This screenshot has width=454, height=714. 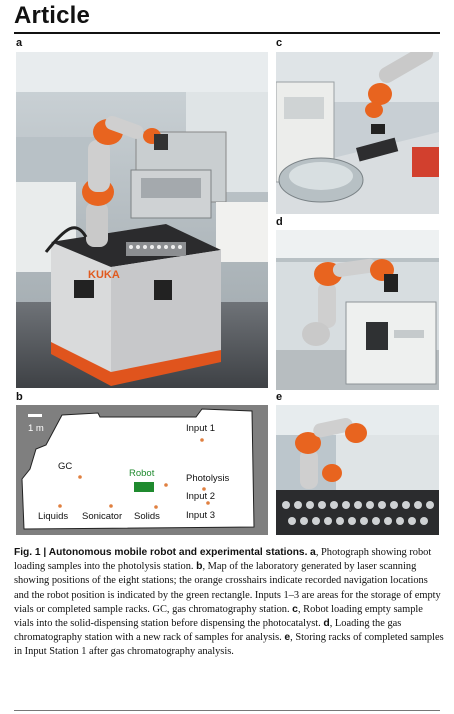 I want to click on panel-d-letter: d, so click(x=279, y=222).